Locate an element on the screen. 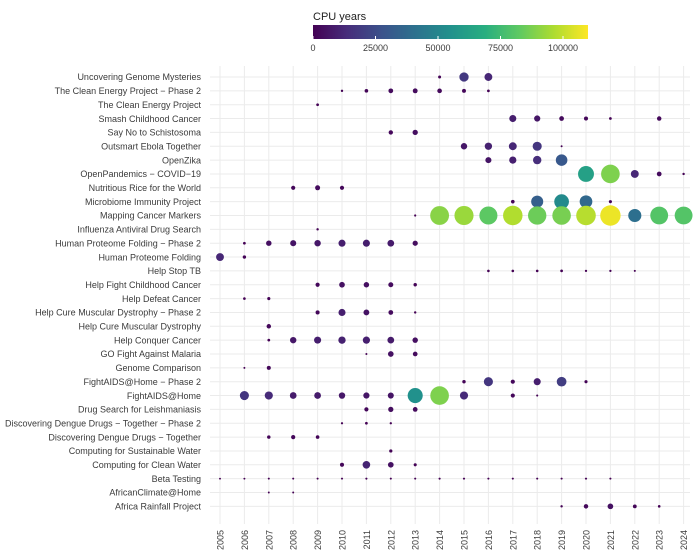 The image size is (700, 560). x-tick-label: 2021 is located at coordinates (611, 540).